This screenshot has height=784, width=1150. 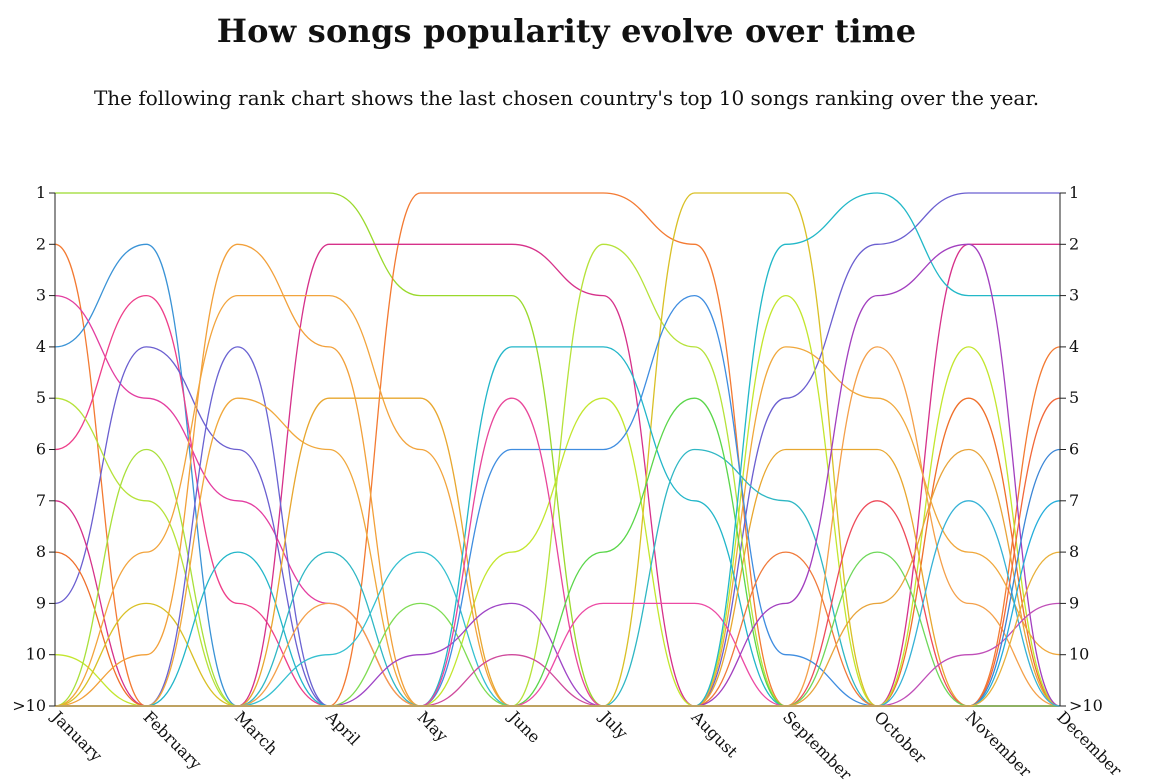 What do you see at coordinates (41, 397) in the screenshot?
I see `left-tick-label: 5` at bounding box center [41, 397].